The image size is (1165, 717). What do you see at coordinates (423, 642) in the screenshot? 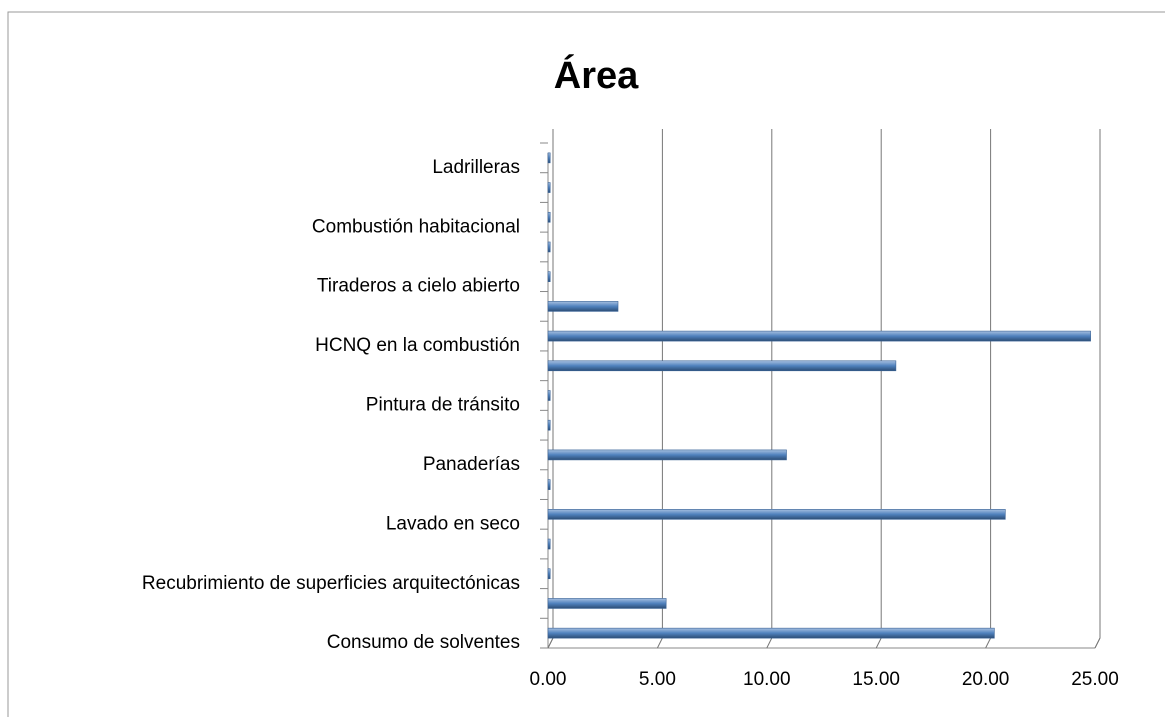
I see `y-tick-label: Consumo de solventes` at bounding box center [423, 642].